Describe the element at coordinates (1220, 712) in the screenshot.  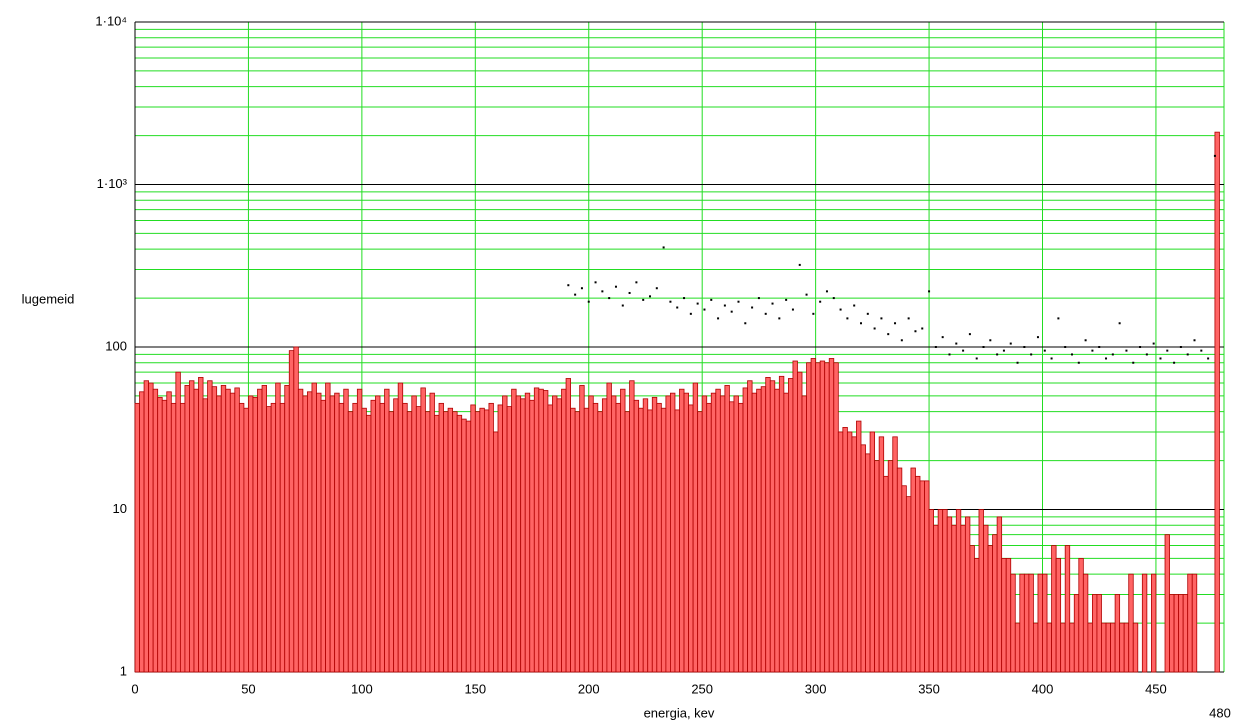
I see `x-tick-label: 480` at that location.